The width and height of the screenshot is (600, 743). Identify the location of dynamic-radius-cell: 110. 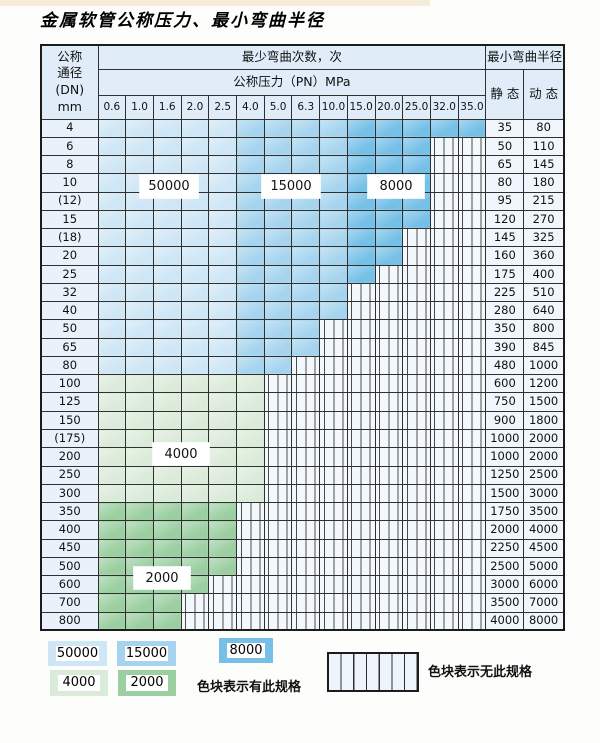
(544, 146).